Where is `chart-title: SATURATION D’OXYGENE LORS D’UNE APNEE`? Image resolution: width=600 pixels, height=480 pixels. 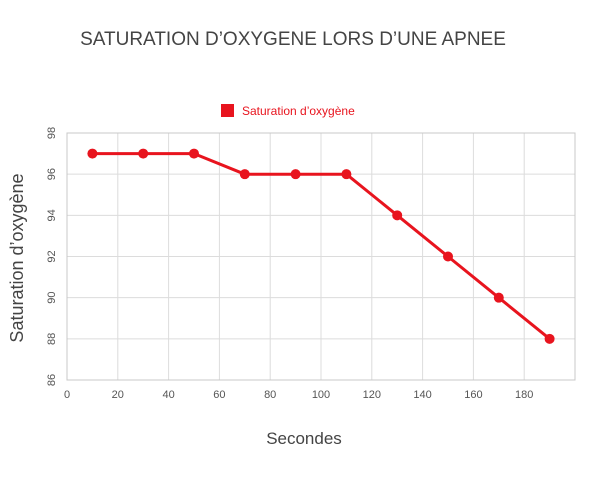 chart-title: SATURATION D’OXYGENE LORS D’UNE APNEE is located at coordinates (293, 39).